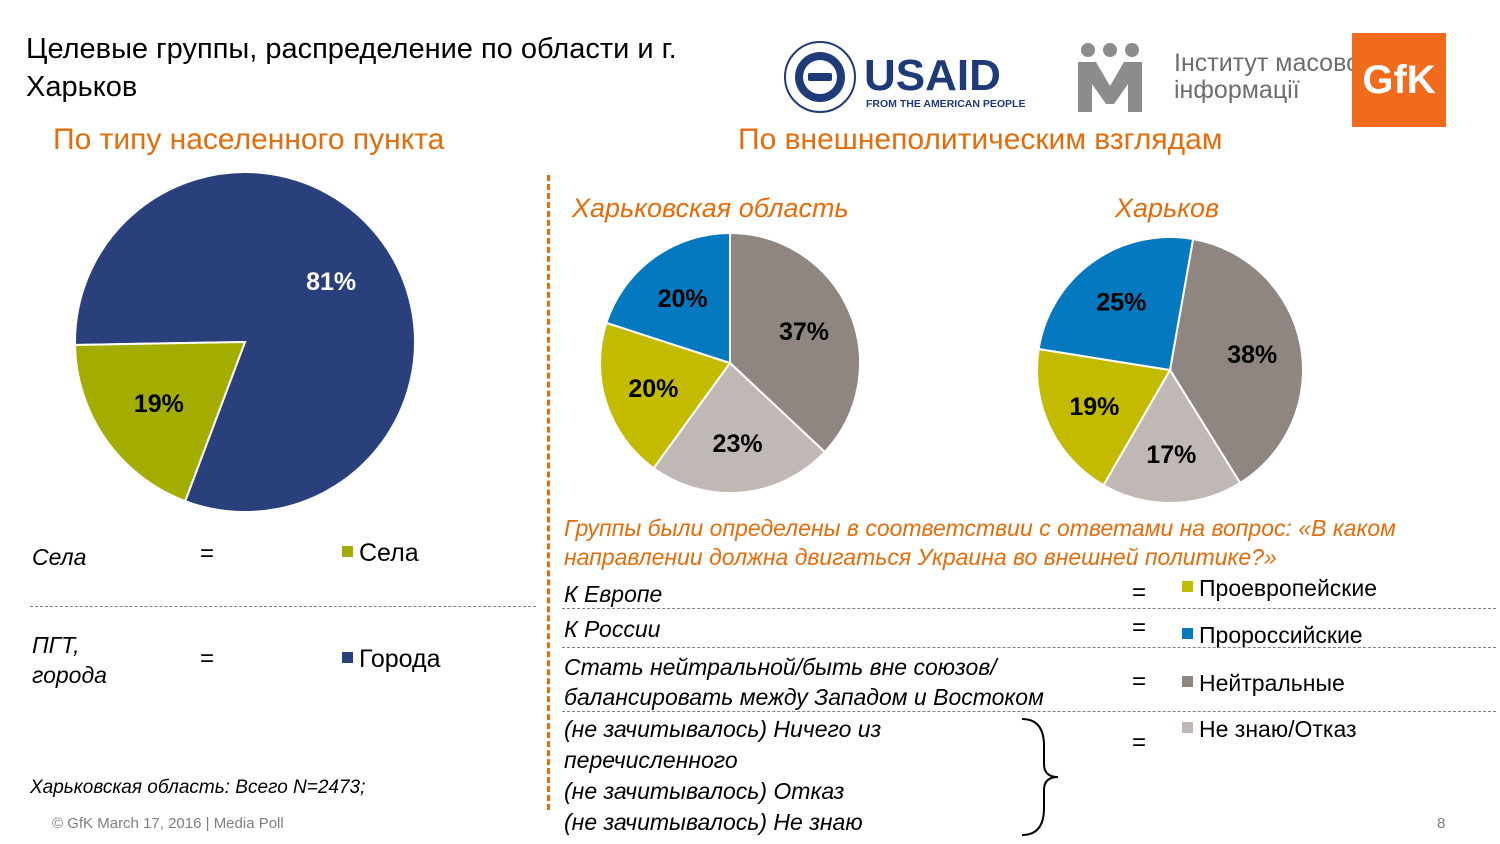 The image size is (1500, 844). What do you see at coordinates (710, 208) in the screenshot?
I see `oblast-pie-title: Харьковская область` at bounding box center [710, 208].